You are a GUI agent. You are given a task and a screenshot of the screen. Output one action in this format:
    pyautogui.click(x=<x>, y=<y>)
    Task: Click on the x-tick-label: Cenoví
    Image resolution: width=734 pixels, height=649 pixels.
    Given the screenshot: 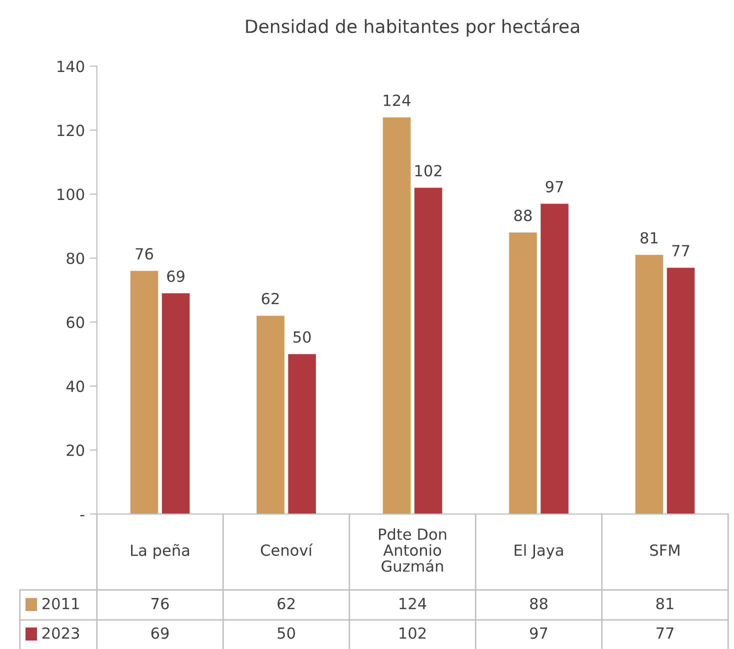 What is the action you would take?
    pyautogui.click(x=286, y=550)
    